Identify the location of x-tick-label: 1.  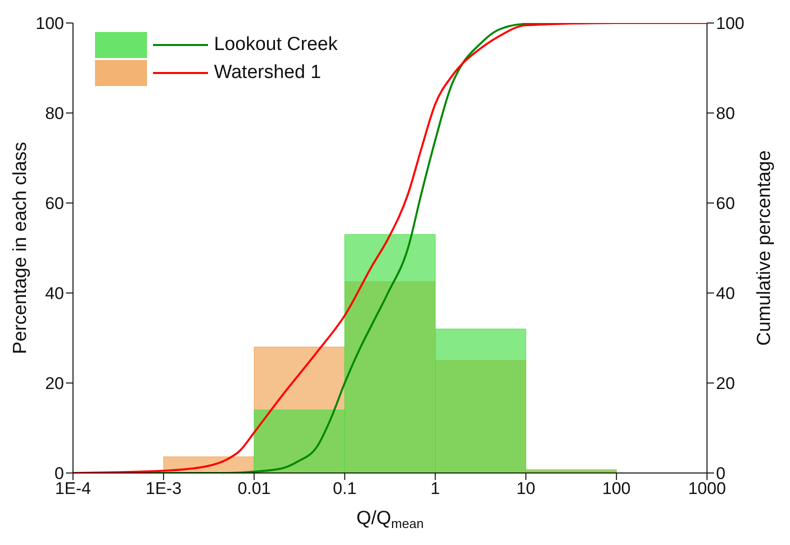
(435, 488).